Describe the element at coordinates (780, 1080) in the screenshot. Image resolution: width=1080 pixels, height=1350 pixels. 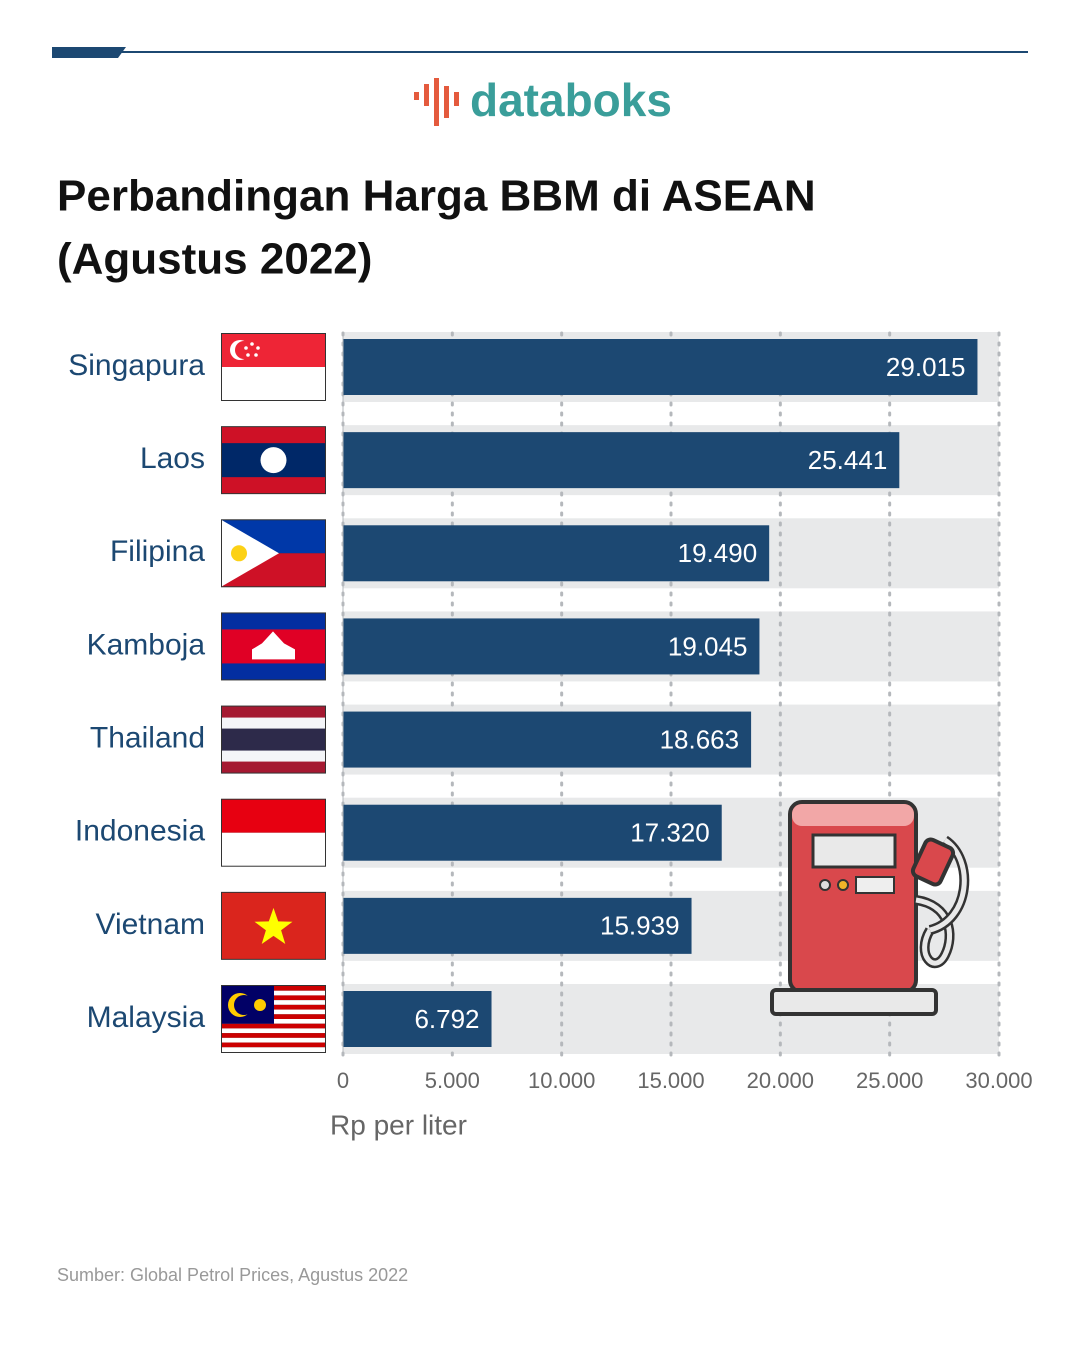
I see `x-tick-label: 20.000` at that location.